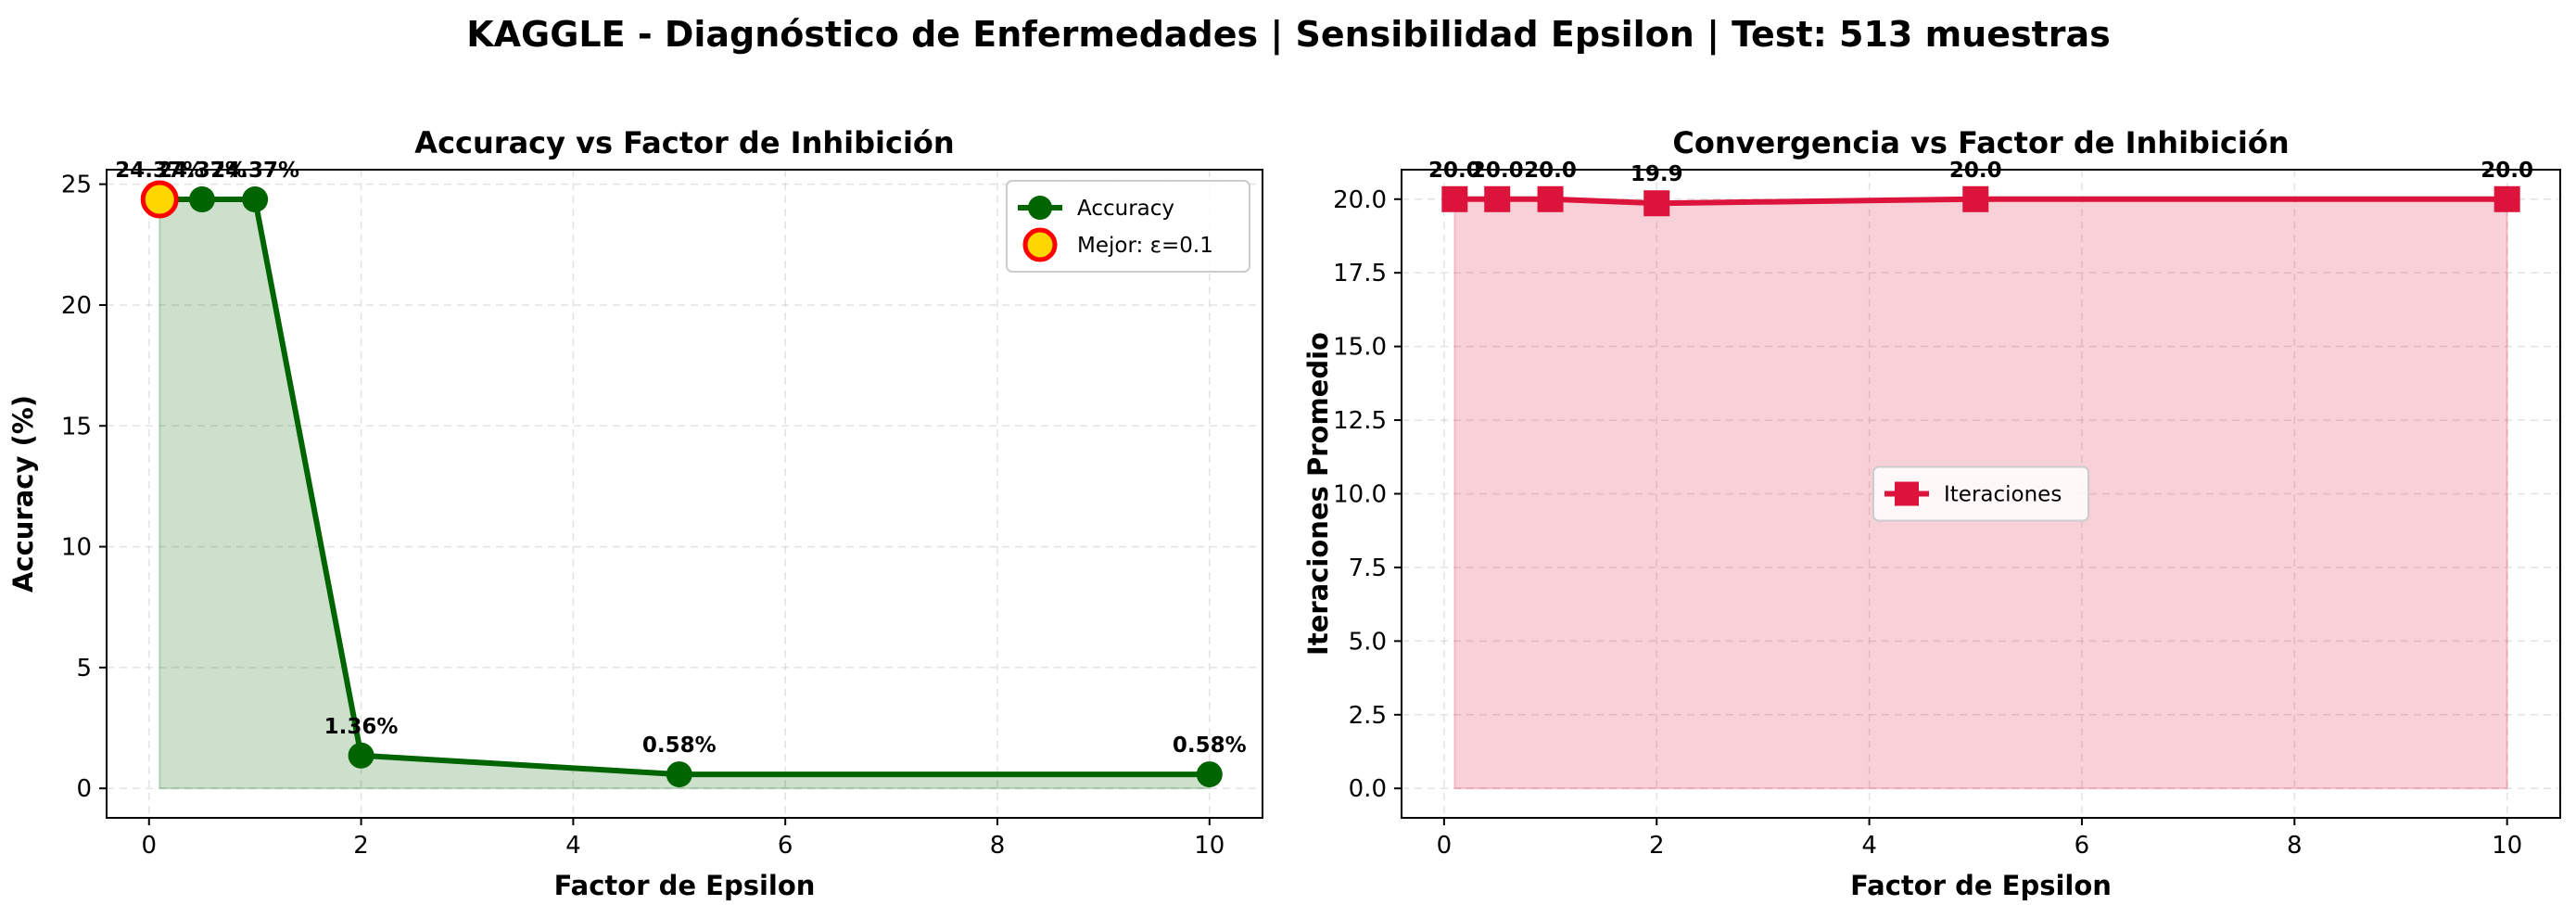  What do you see at coordinates (1360, 273) in the screenshot?
I see `y-tick-label: 17.5` at bounding box center [1360, 273].